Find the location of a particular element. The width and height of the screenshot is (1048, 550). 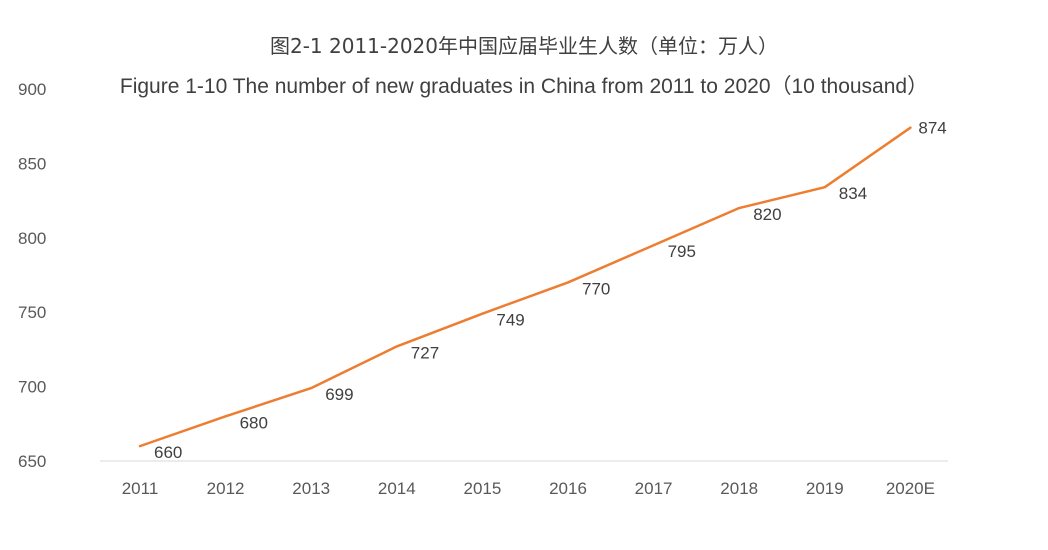

x-tick-label: 2014 is located at coordinates (397, 488).